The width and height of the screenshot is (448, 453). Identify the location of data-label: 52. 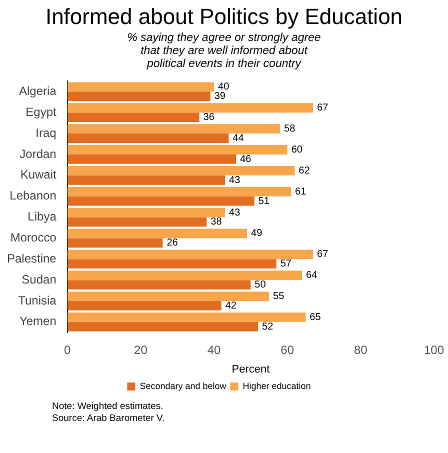
(268, 326).